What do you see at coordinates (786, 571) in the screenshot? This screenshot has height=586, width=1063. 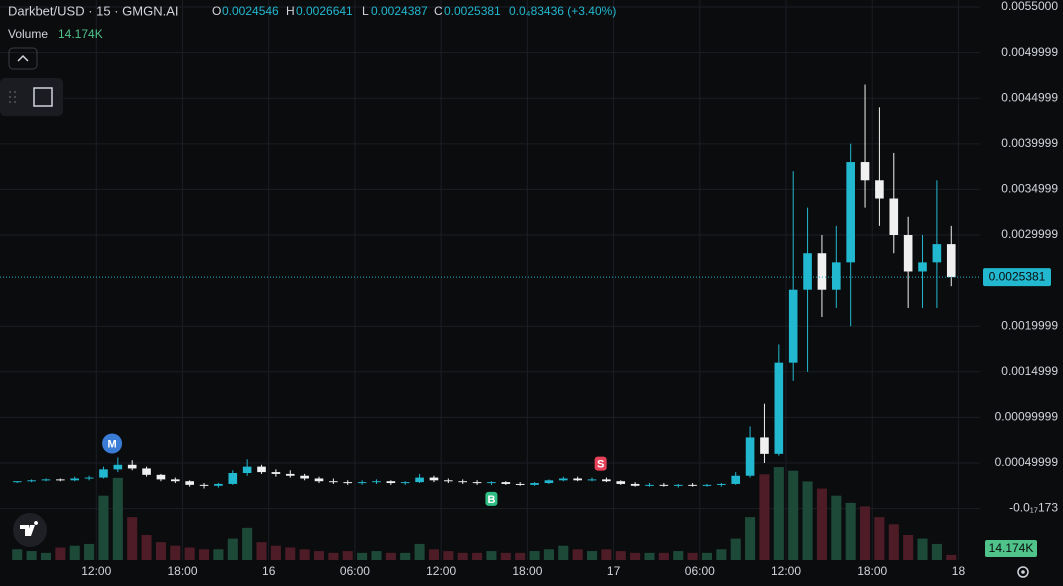 I see `x-tick-label: 12:00` at bounding box center [786, 571].